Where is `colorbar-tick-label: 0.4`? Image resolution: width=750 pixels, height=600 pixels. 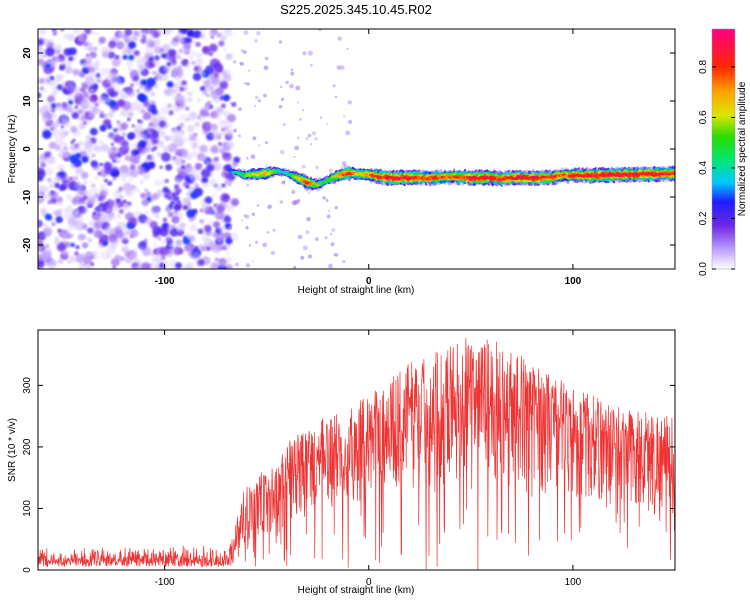 colorbar-tick-label: 0.4 is located at coordinates (703, 168).